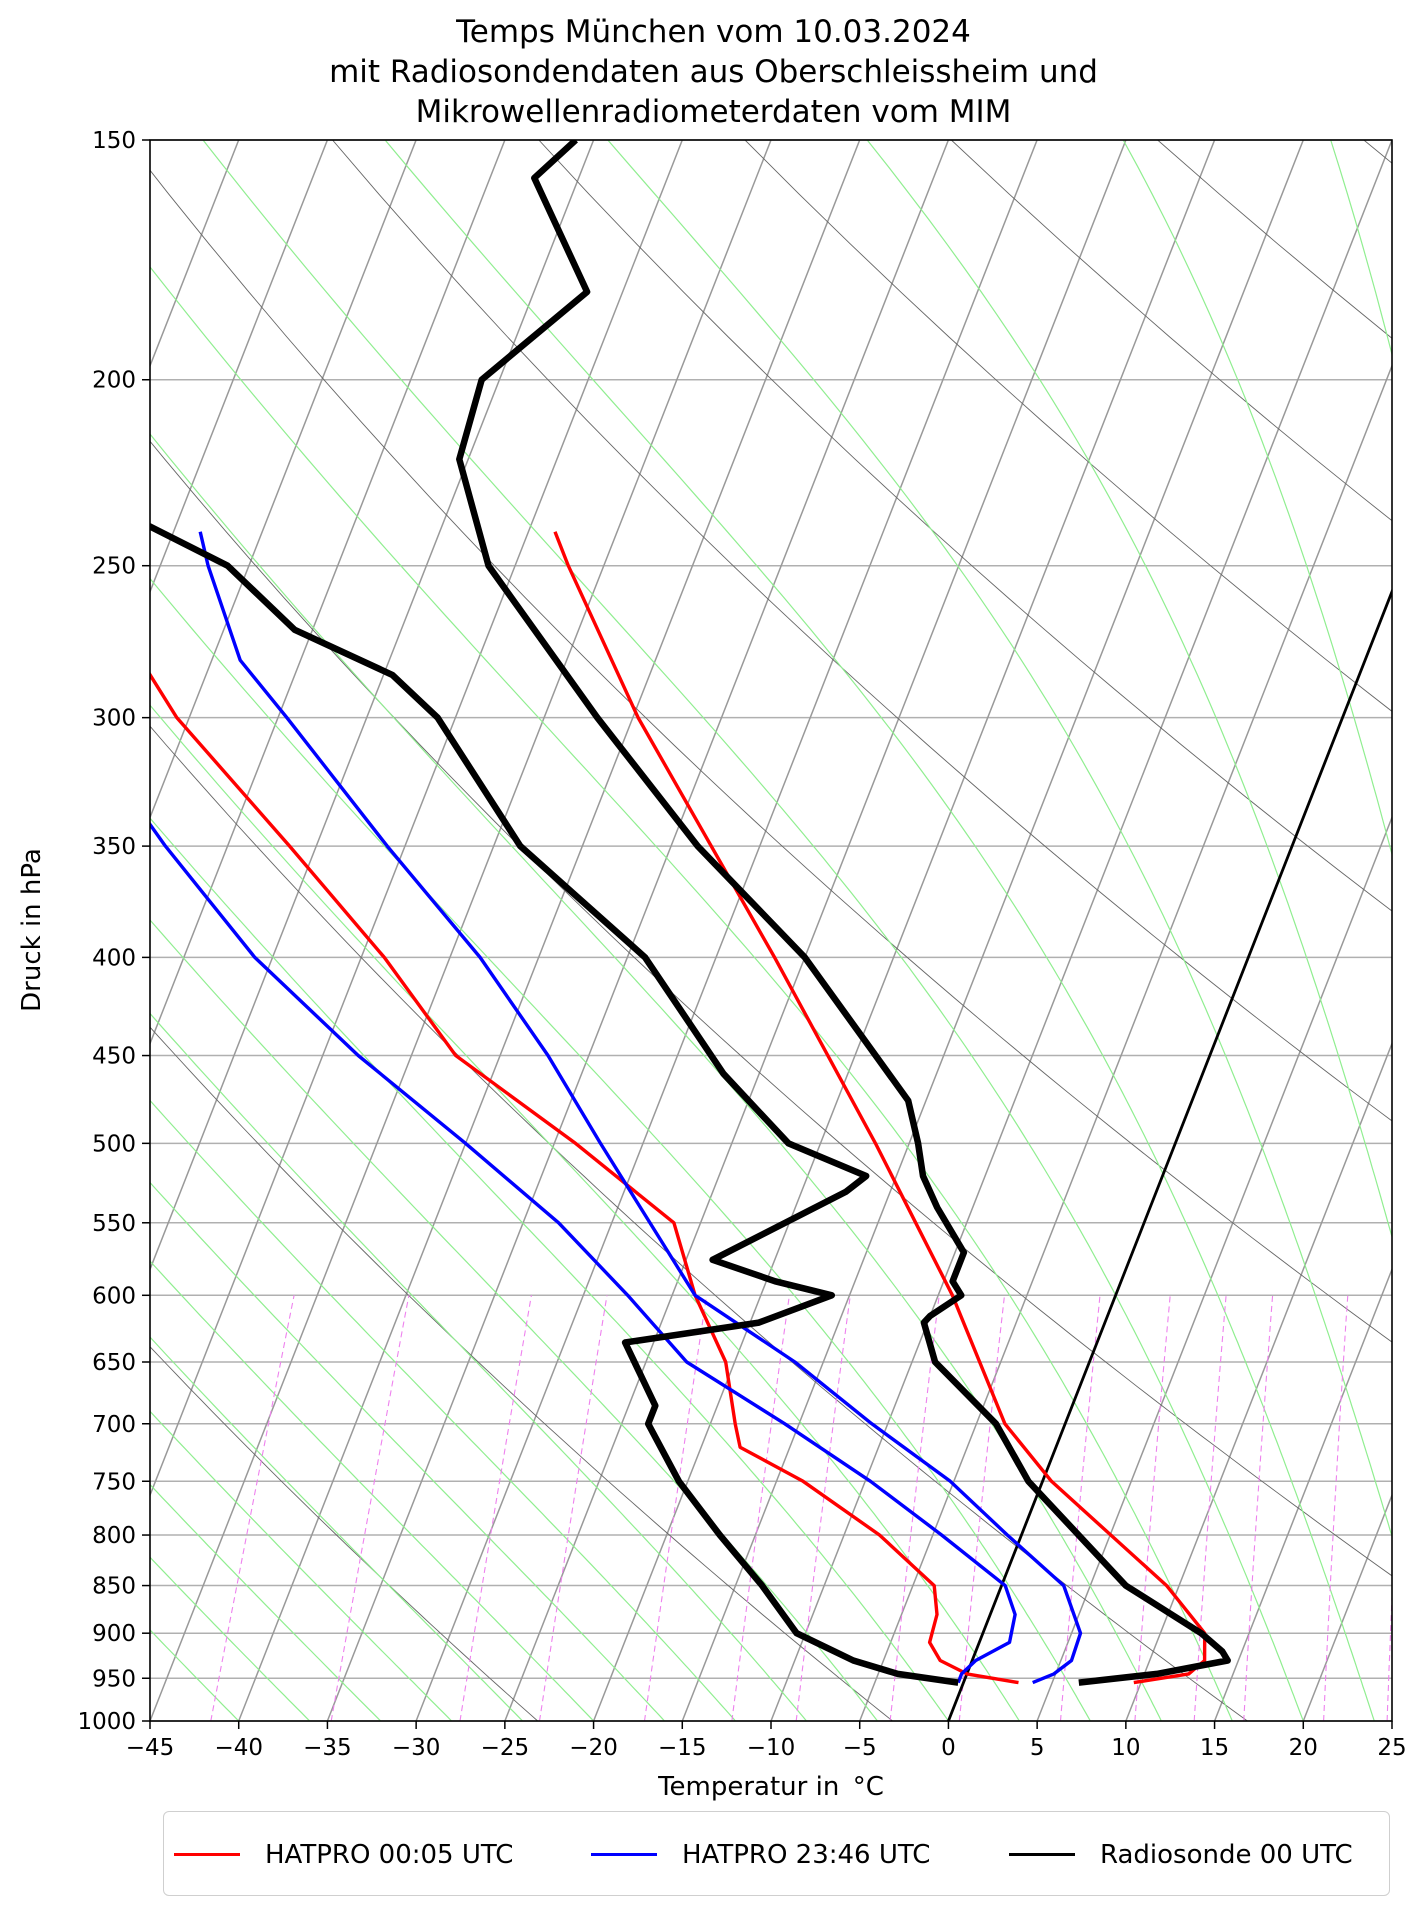 This screenshot has width=1427, height=1907. What do you see at coordinates (114, 141) in the screenshot?
I see `y-tick-label: 150` at bounding box center [114, 141].